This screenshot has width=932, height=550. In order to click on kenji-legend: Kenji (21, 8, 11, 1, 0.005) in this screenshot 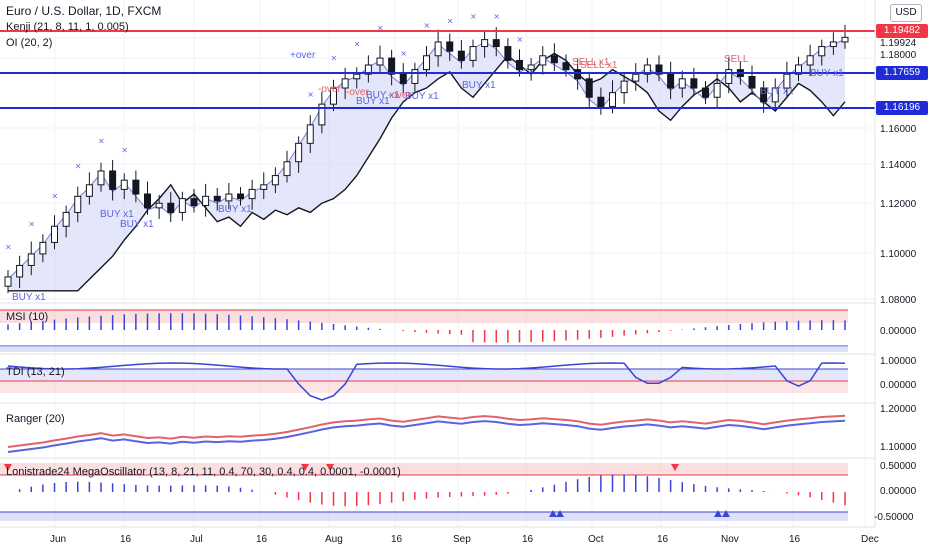, I will do `click(67, 27)`.